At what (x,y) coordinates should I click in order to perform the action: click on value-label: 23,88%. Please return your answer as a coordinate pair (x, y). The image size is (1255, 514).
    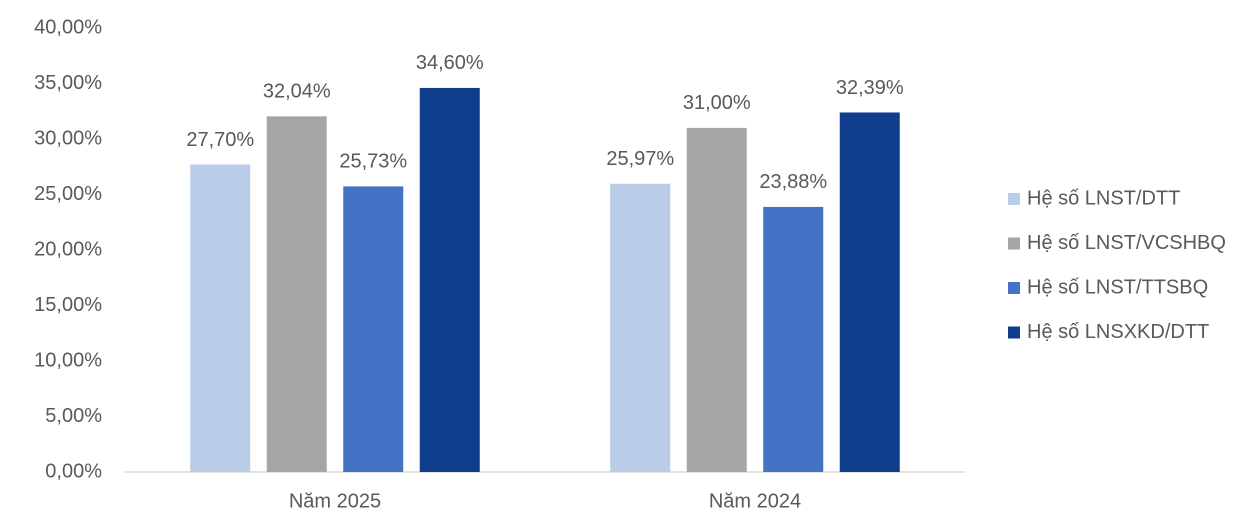
    Looking at the image, I should click on (793, 182).